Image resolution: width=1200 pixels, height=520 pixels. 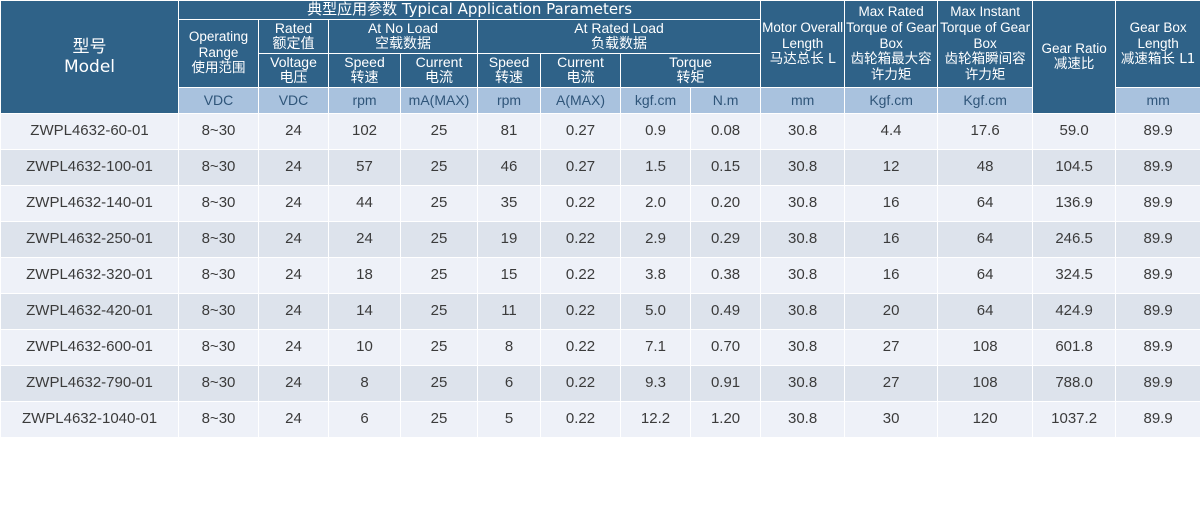 What do you see at coordinates (1074, 383) in the screenshot?
I see `cell-gear-ratio: 788.0` at bounding box center [1074, 383].